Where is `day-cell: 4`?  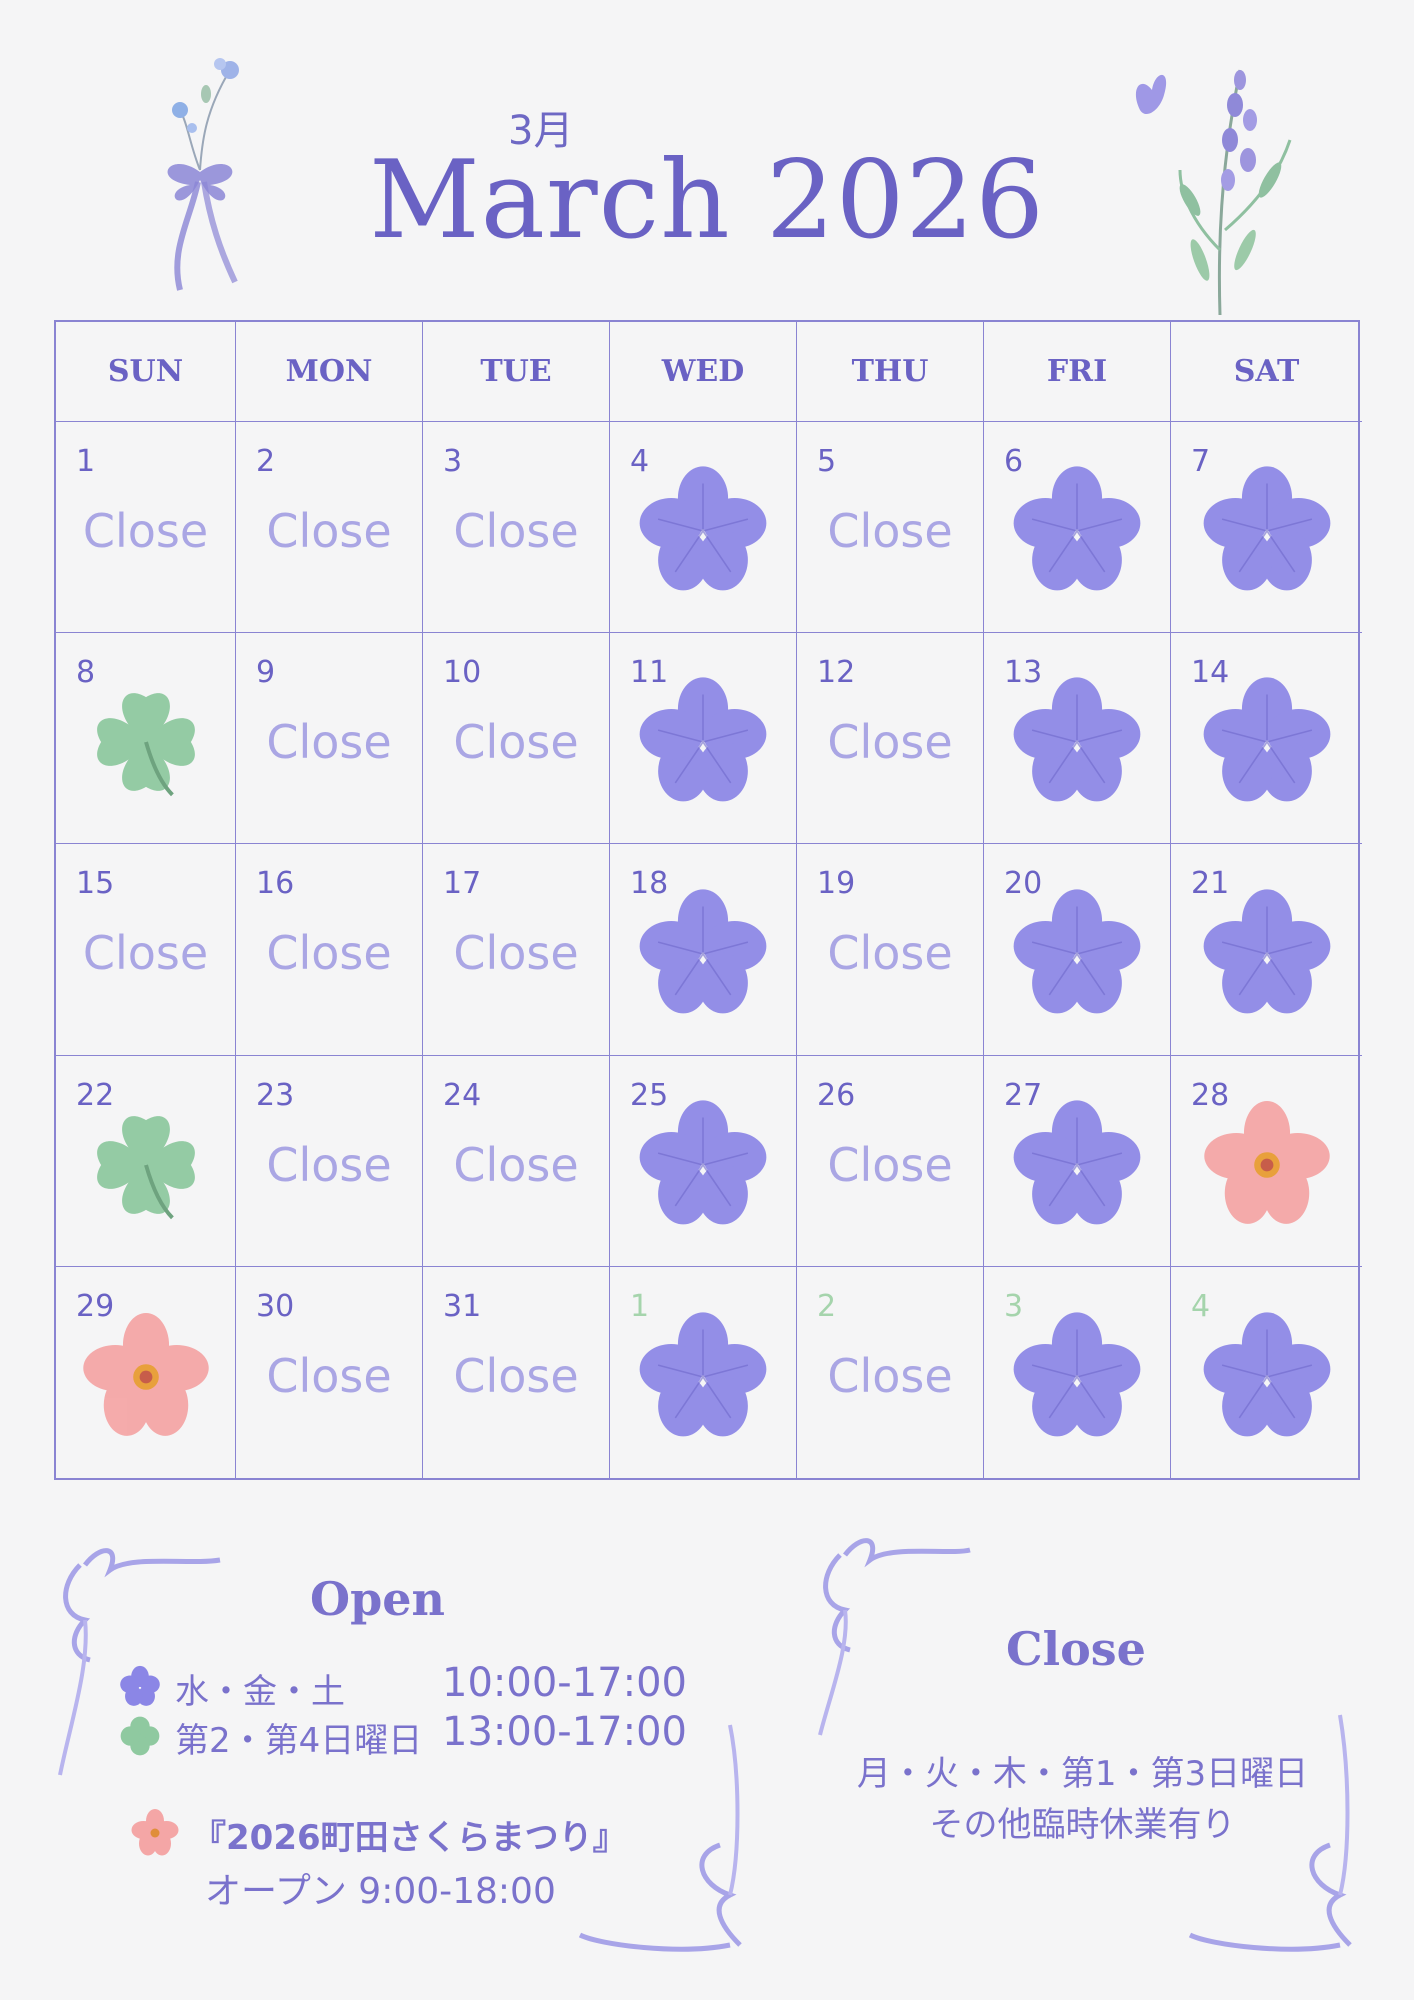
day-cell: 4 is located at coordinates (703, 528).